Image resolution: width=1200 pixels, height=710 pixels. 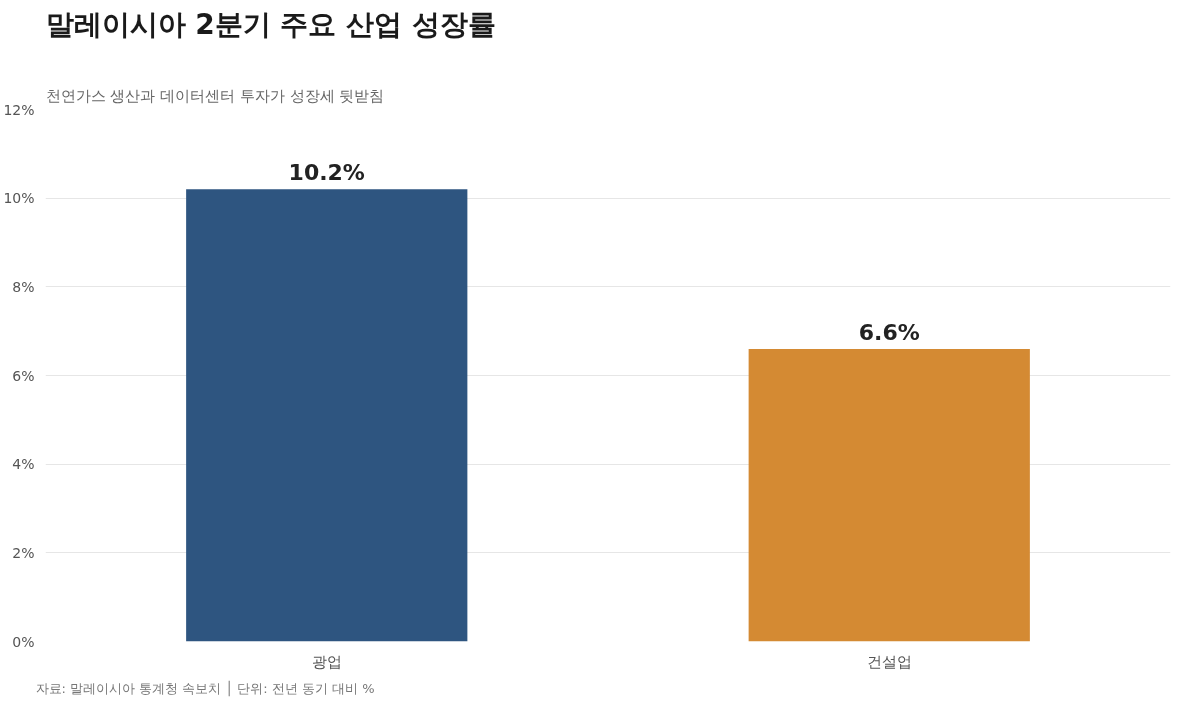 I want to click on y-tick-label: 2%, so click(x=23, y=552).